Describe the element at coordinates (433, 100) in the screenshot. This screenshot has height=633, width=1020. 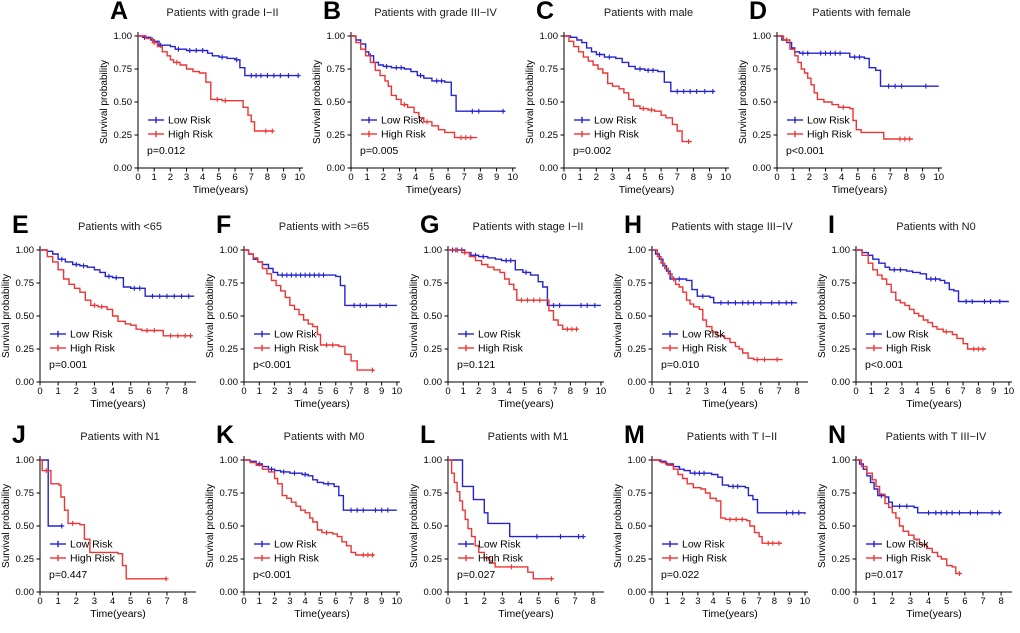
I see `axes` at that location.